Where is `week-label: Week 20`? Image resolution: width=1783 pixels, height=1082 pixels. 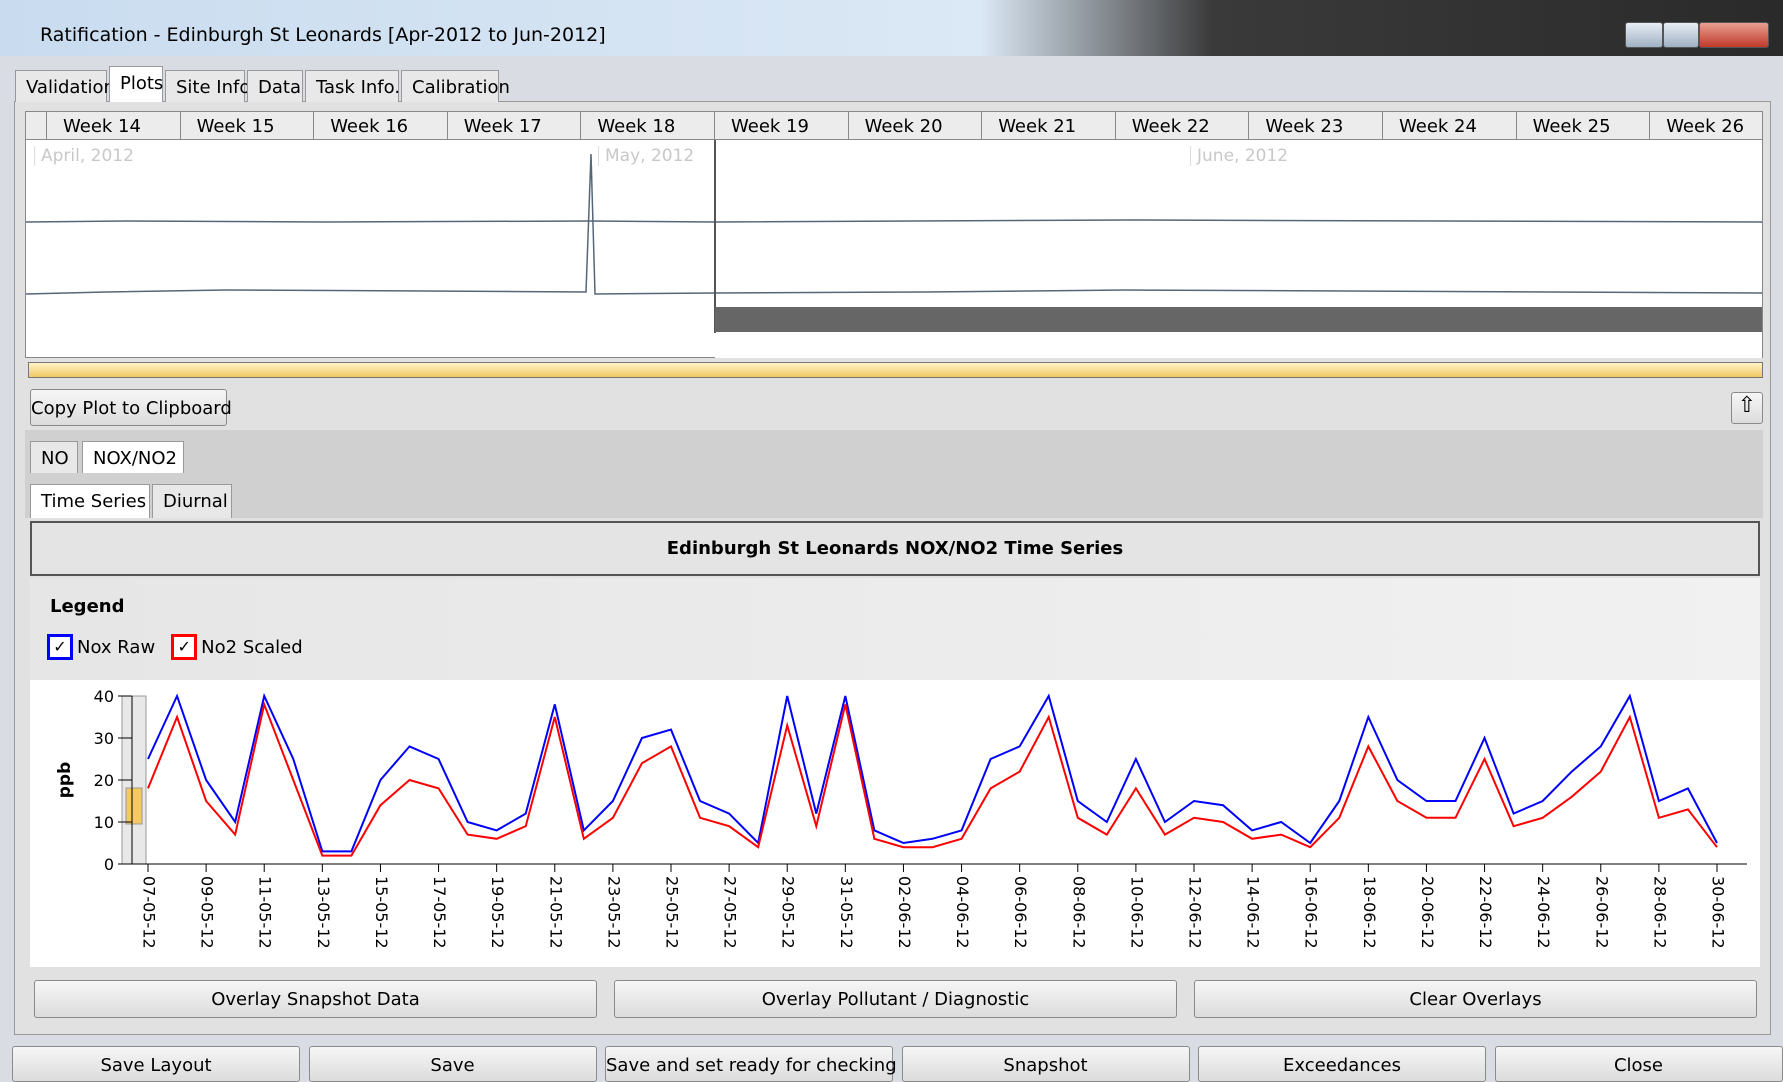
week-label: Week 20 is located at coordinates (914, 126).